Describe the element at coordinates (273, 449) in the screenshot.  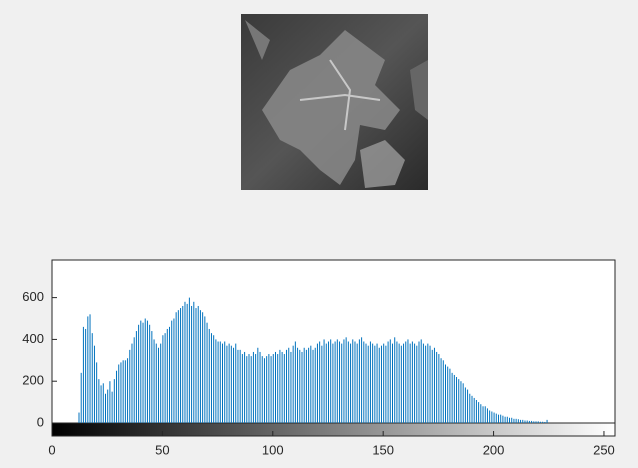
I see `x-tick-label: 100` at that location.